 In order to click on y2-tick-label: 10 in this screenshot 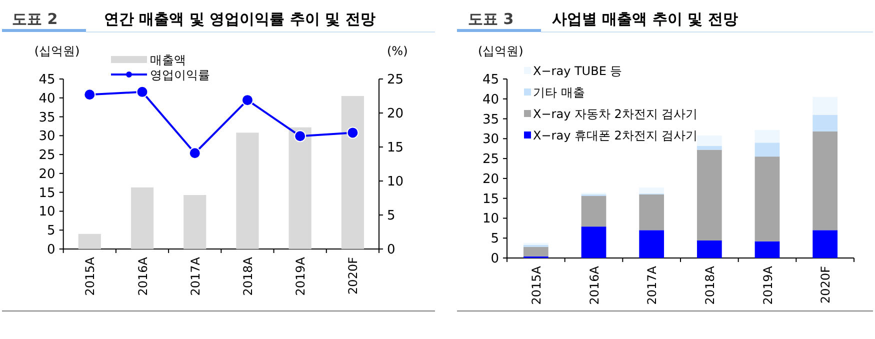, I will do `click(395, 182)`.